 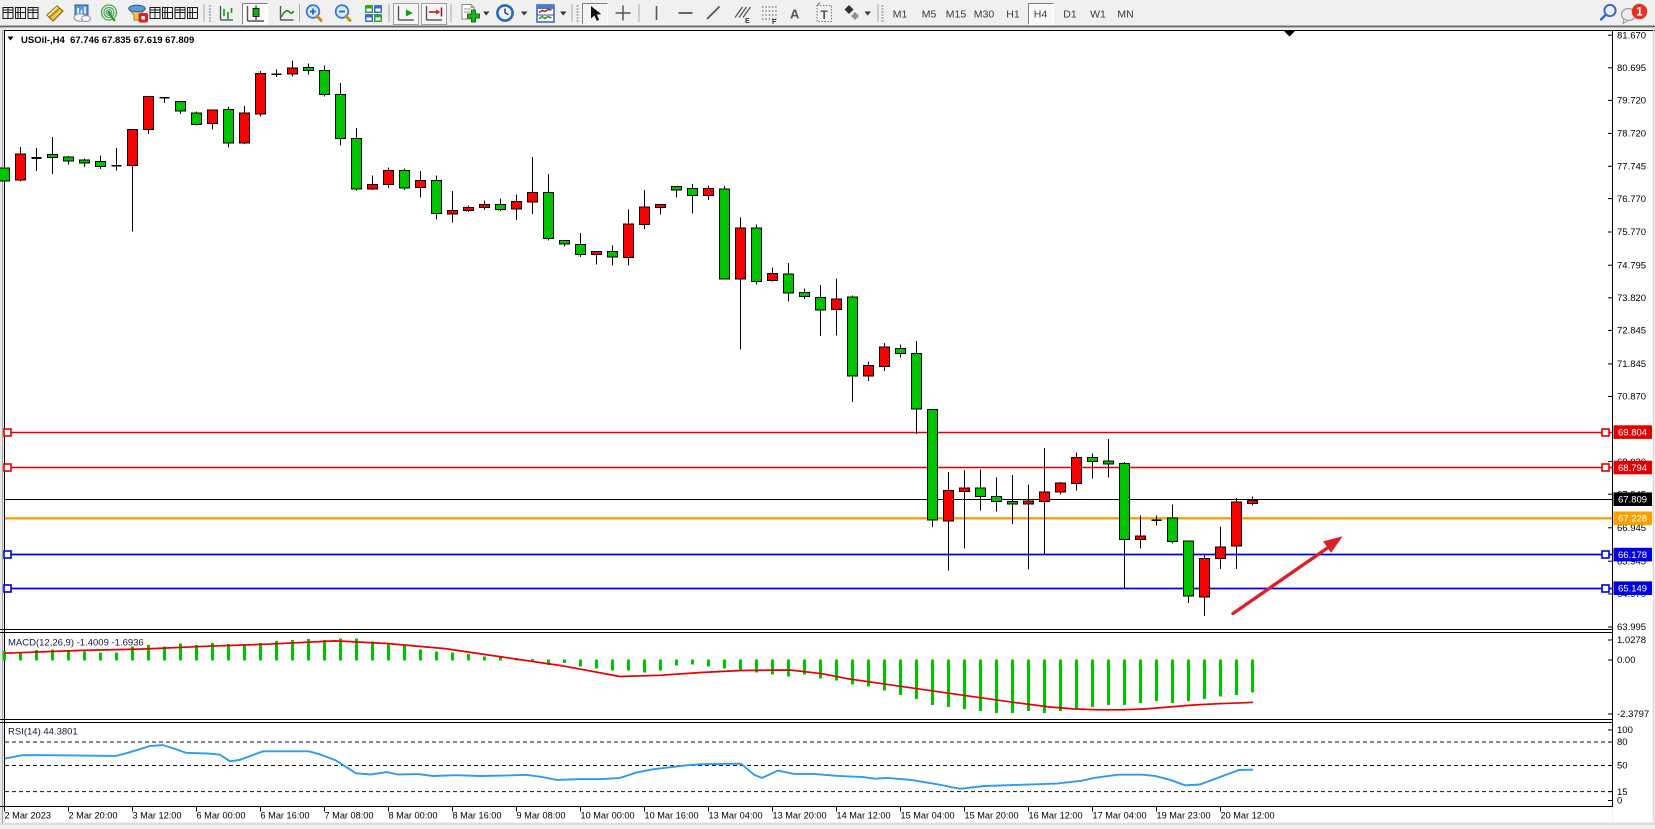 What do you see at coordinates (541, 816) in the screenshot?
I see `svg-text: 9 Mar 08:00` at bounding box center [541, 816].